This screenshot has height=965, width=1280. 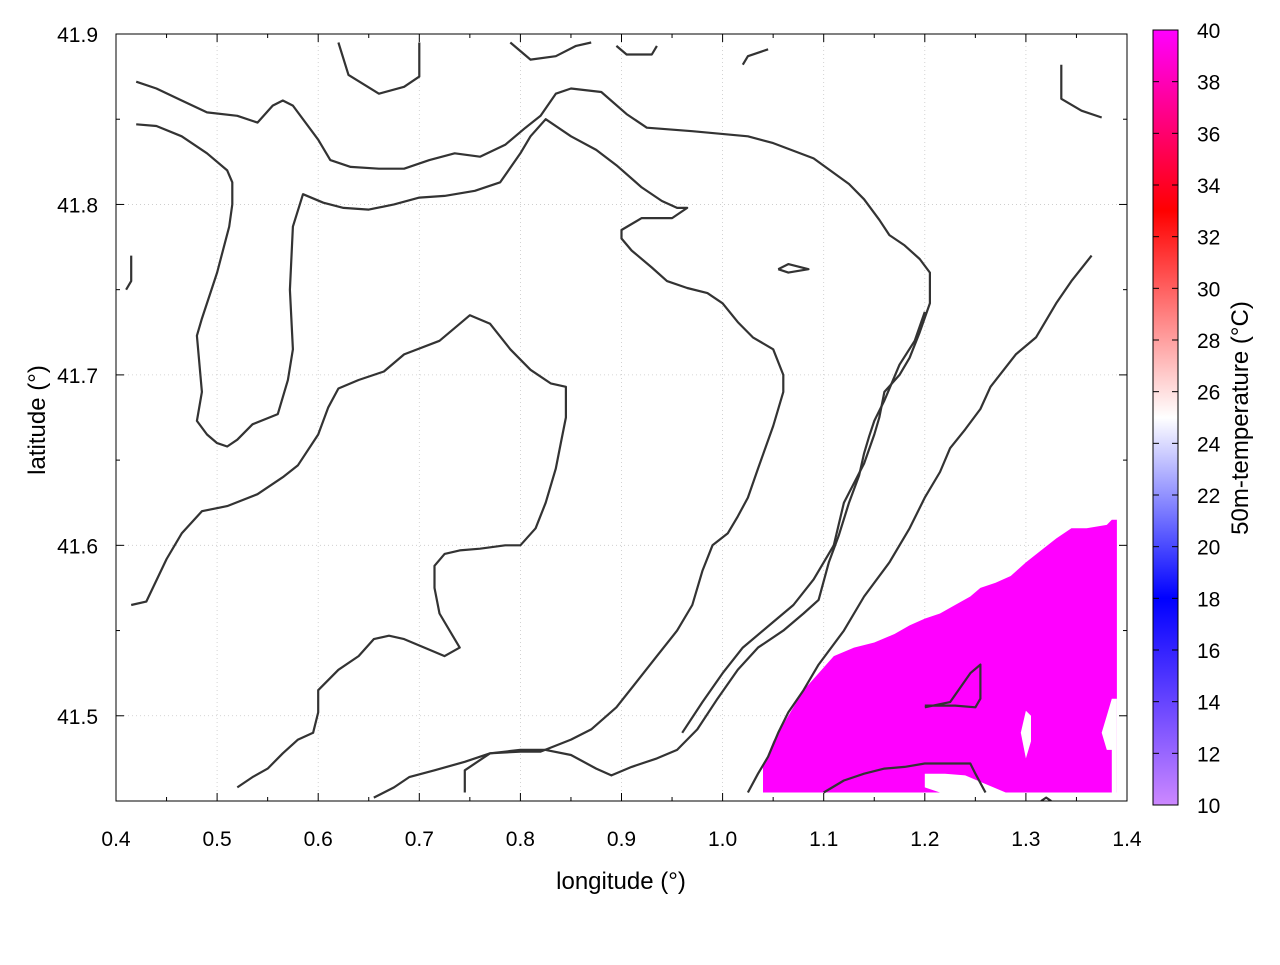 I want to click on colorbar-tick-label: 16, so click(x=1208, y=651).